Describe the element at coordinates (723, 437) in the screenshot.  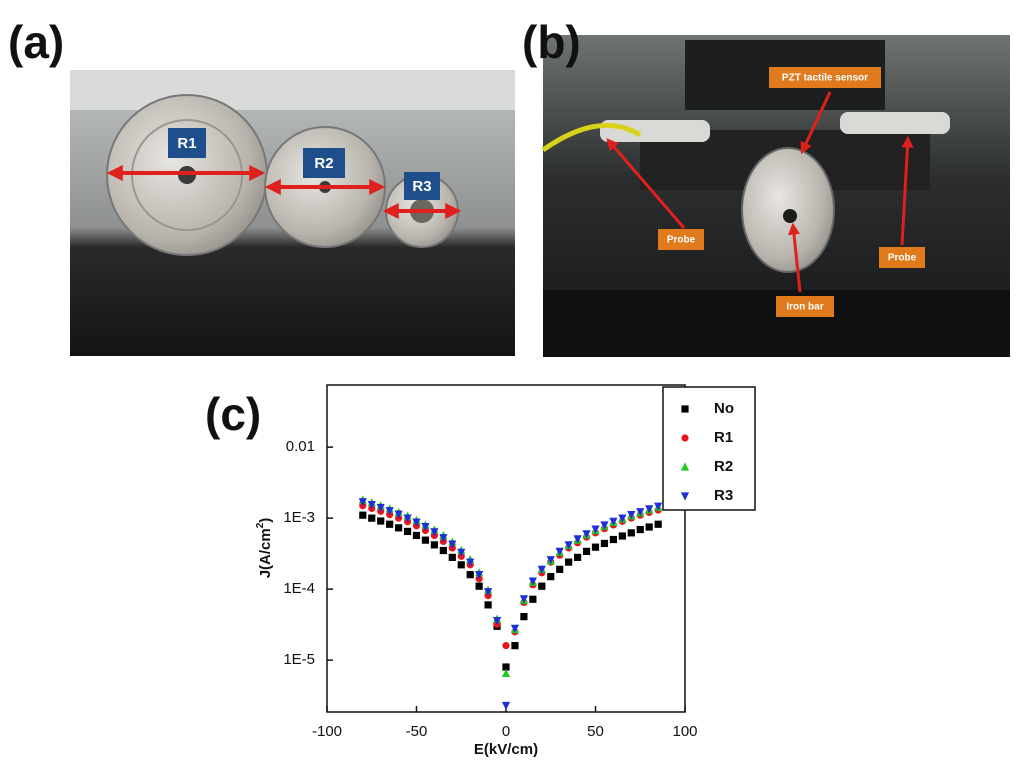
I see `legend-label: R1` at that location.